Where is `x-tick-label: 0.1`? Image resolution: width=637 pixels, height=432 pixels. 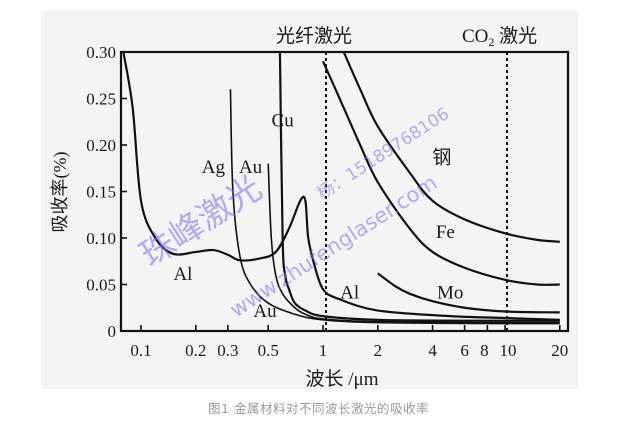 x-tick-label: 0.1 is located at coordinates (140, 350).